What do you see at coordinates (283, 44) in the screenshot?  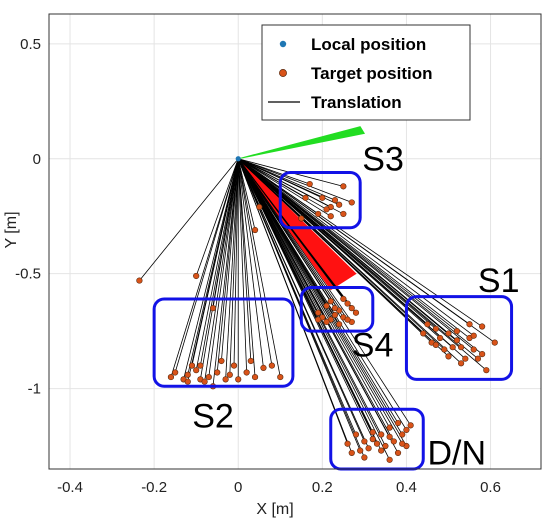 I see `legend-local-marker` at bounding box center [283, 44].